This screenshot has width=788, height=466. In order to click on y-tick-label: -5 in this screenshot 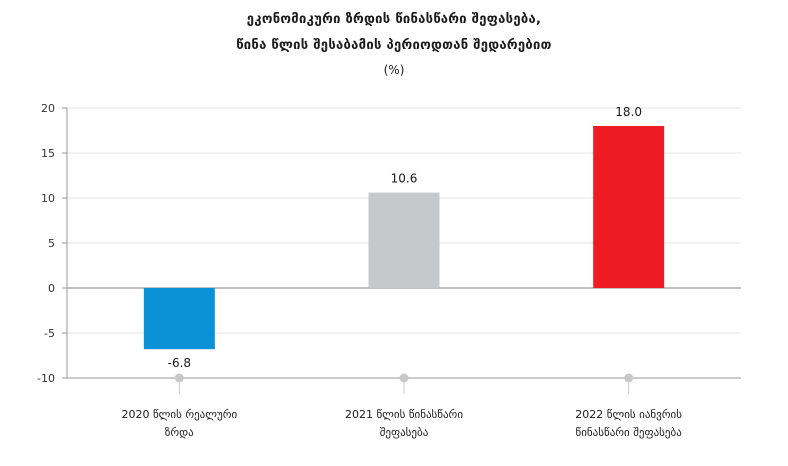, I will do `click(49, 333)`.